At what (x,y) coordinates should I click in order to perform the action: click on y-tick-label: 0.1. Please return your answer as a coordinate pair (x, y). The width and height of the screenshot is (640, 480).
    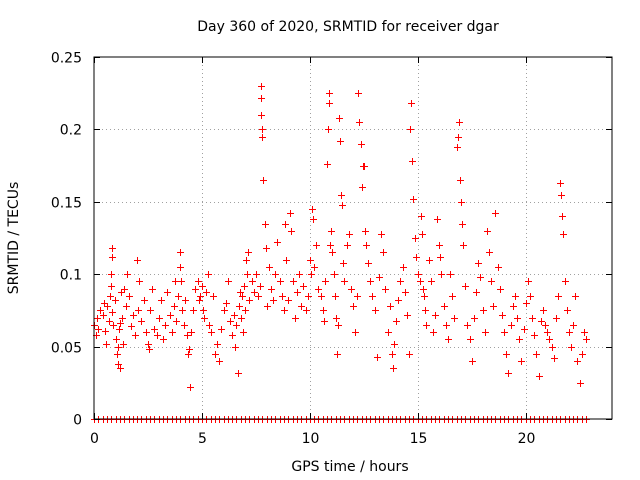
    Looking at the image, I should click on (71, 276).